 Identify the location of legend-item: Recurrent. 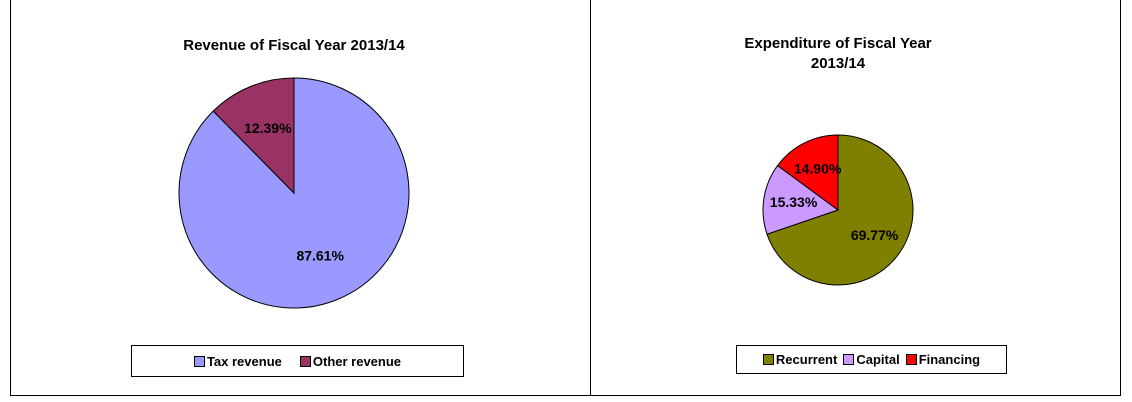
(800, 359).